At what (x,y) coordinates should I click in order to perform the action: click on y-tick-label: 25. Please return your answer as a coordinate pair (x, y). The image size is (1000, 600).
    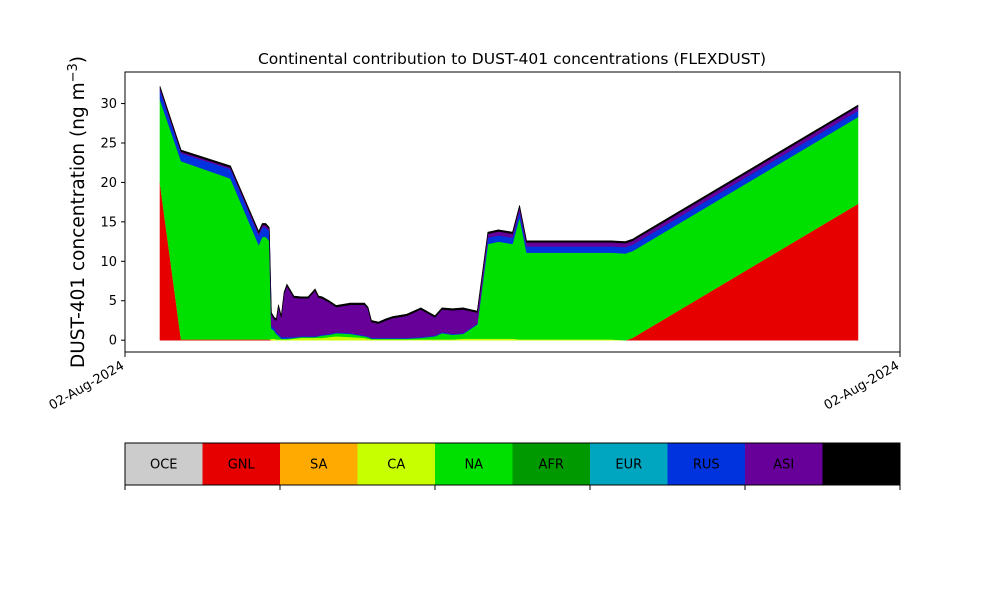
    Looking at the image, I should click on (108, 143).